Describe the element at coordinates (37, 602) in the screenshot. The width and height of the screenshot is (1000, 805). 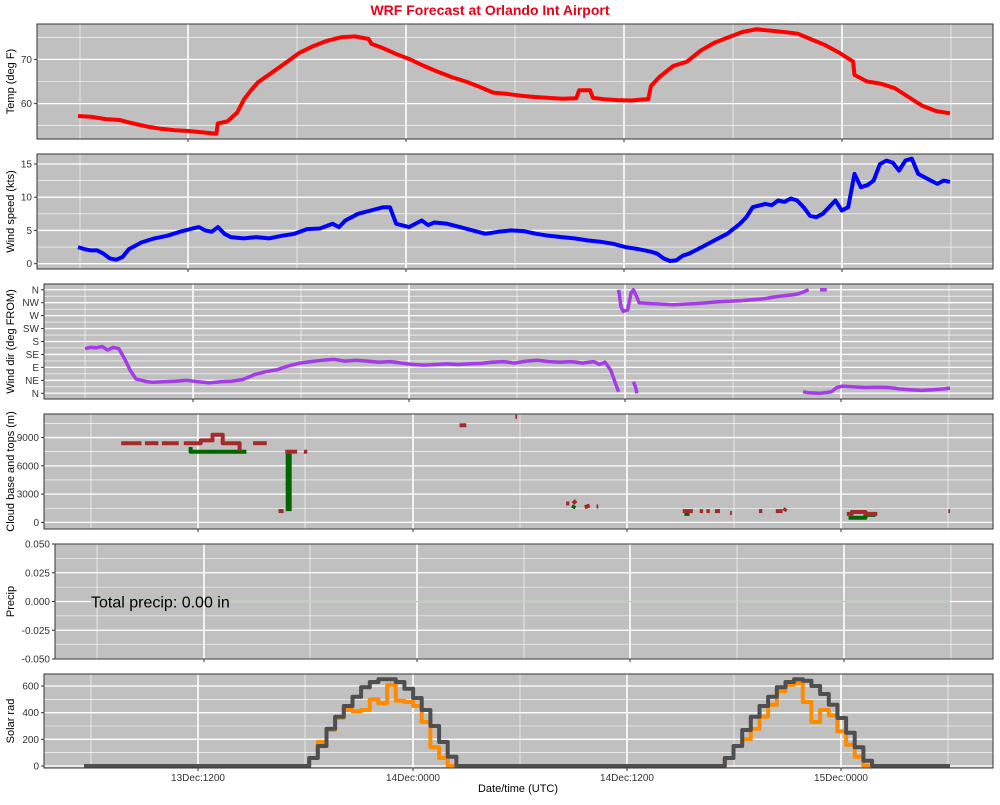
I see `y-tick-label: 0.000` at that location.